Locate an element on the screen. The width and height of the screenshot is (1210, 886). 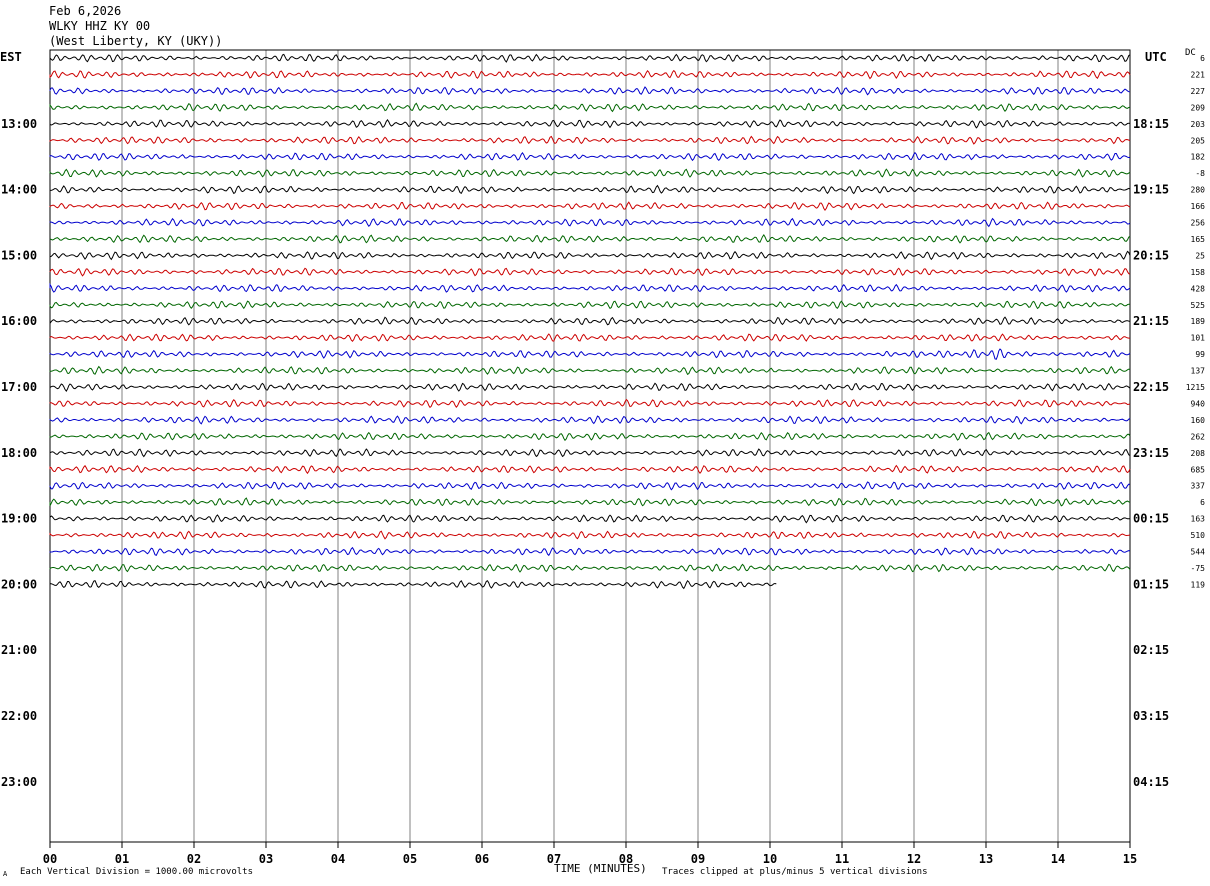
dc-value-12: 25 is located at coordinates (1200, 255).